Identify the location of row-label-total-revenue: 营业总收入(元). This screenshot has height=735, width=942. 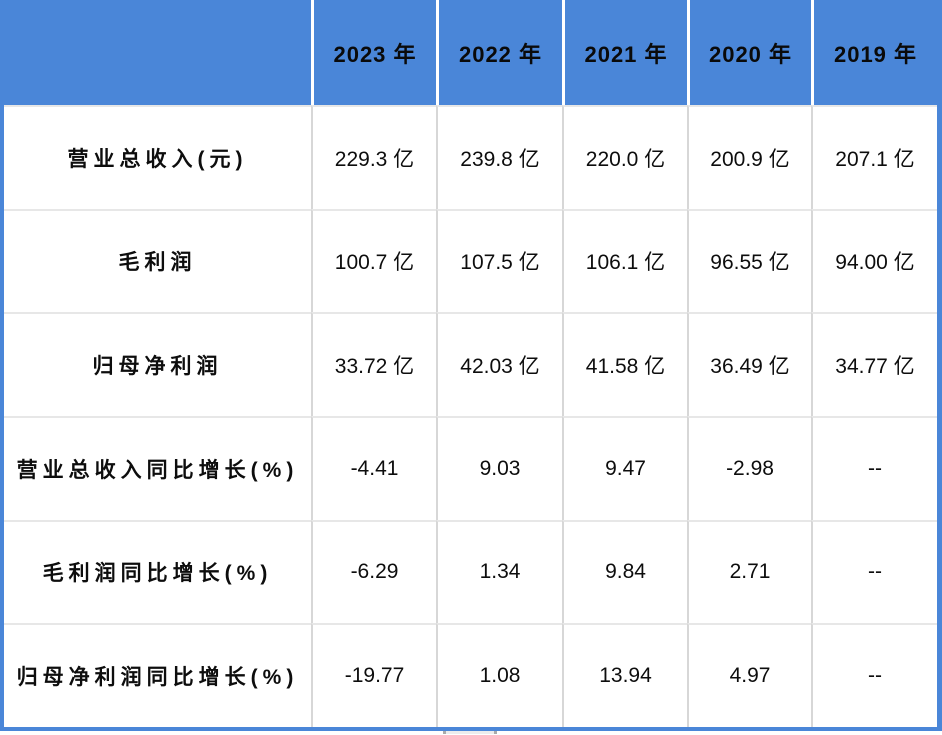
(157, 157).